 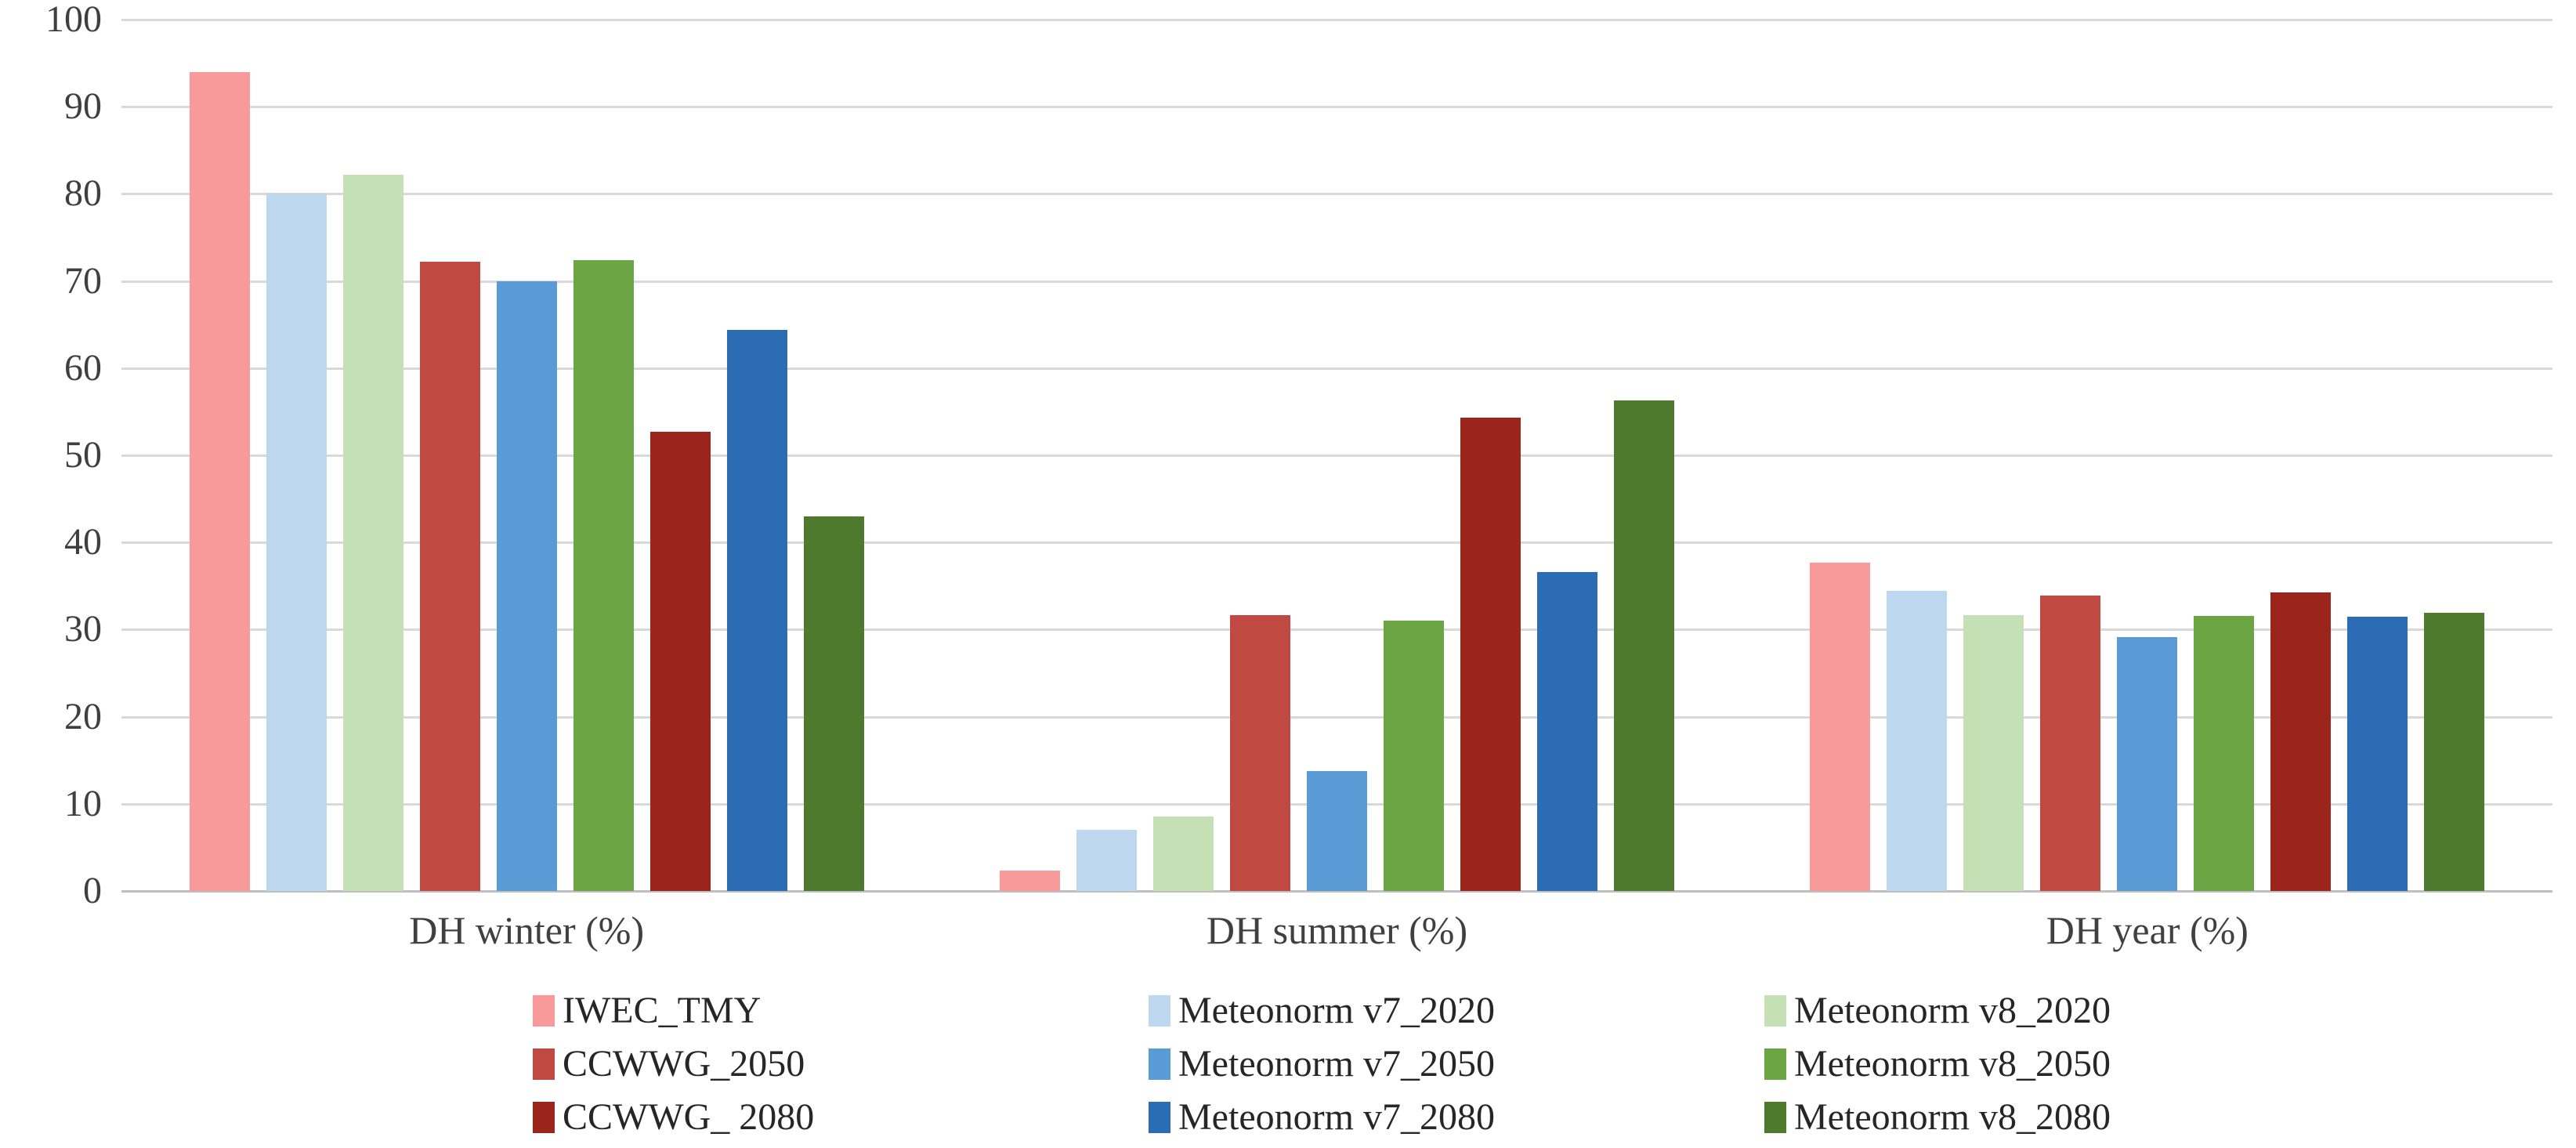 What do you see at coordinates (1337, 891) in the screenshot?
I see `x-axis-line` at bounding box center [1337, 891].